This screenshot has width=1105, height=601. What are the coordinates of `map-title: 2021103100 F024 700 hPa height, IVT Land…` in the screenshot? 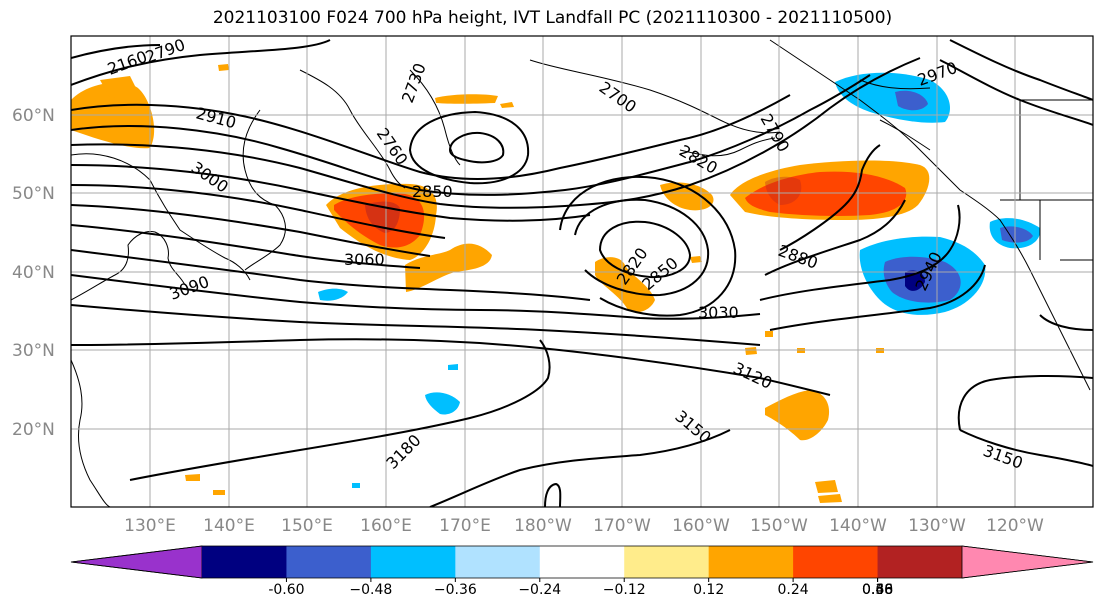 It's located at (552, 18).